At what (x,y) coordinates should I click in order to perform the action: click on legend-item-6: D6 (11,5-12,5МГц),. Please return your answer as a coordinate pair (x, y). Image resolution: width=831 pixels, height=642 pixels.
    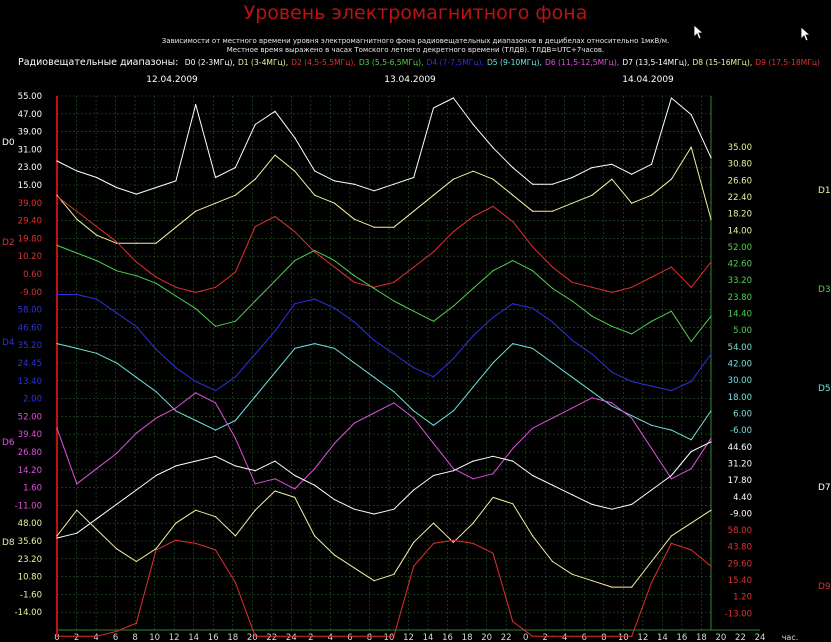
    Looking at the image, I should click on (582, 62).